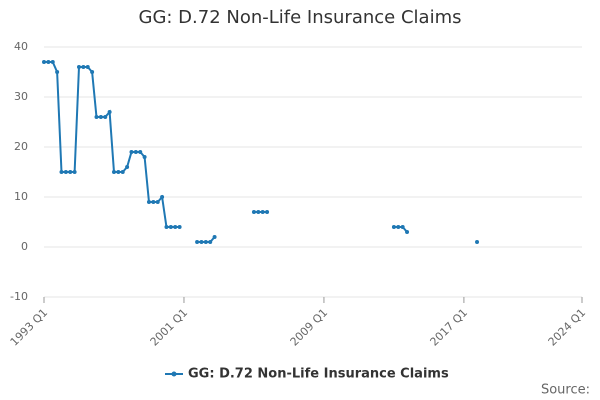  Describe the element at coordinates (24, 246) in the screenshot. I see `y-tick-label: 0` at that location.